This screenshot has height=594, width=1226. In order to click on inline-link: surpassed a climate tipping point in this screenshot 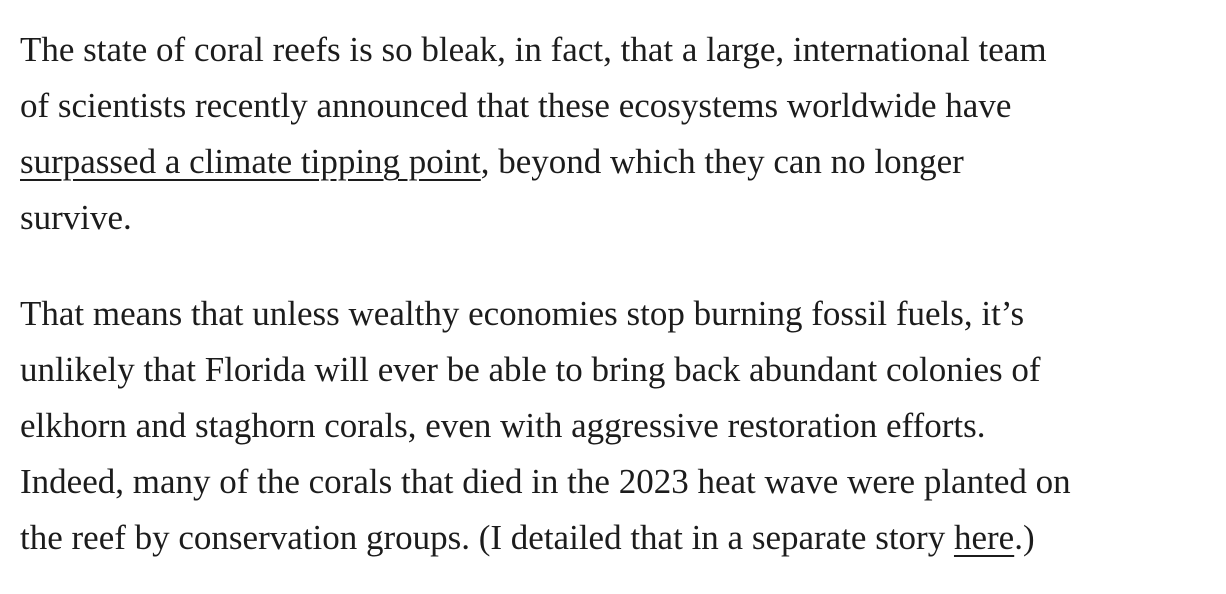, I will do `click(250, 161)`.